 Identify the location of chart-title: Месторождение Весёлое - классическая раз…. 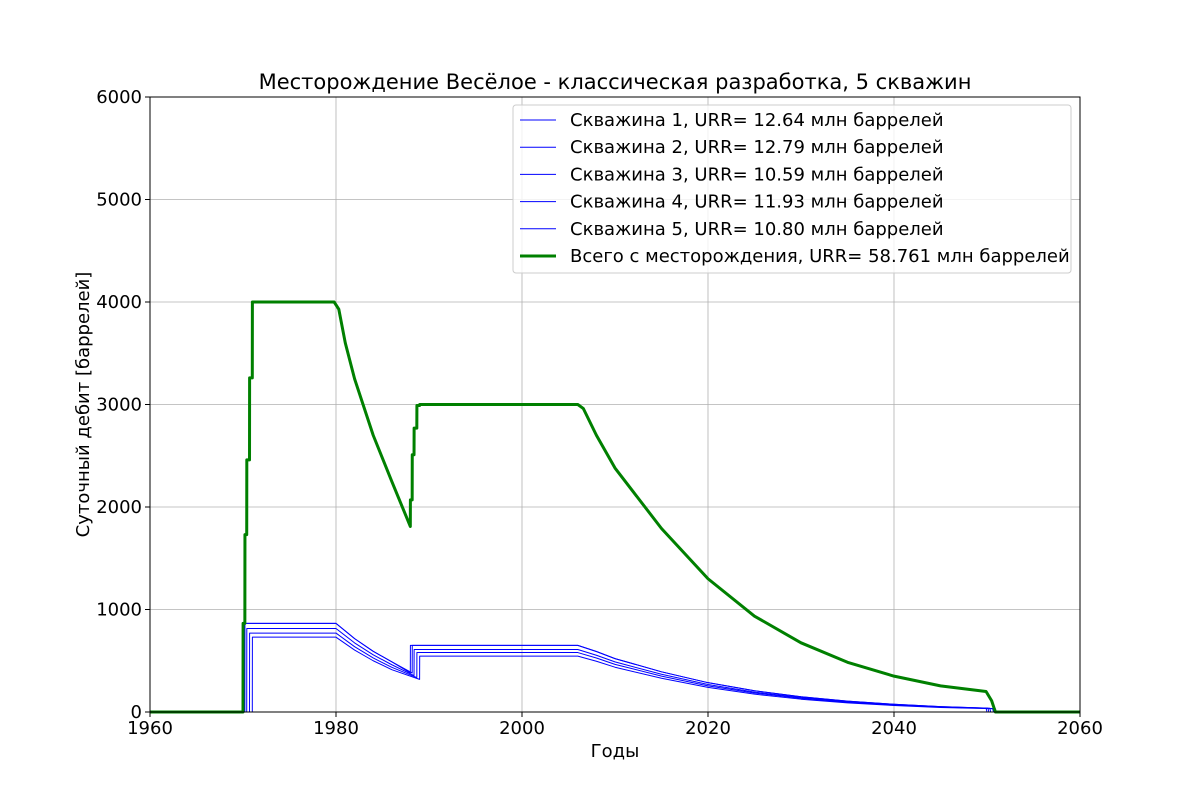
(615, 82).